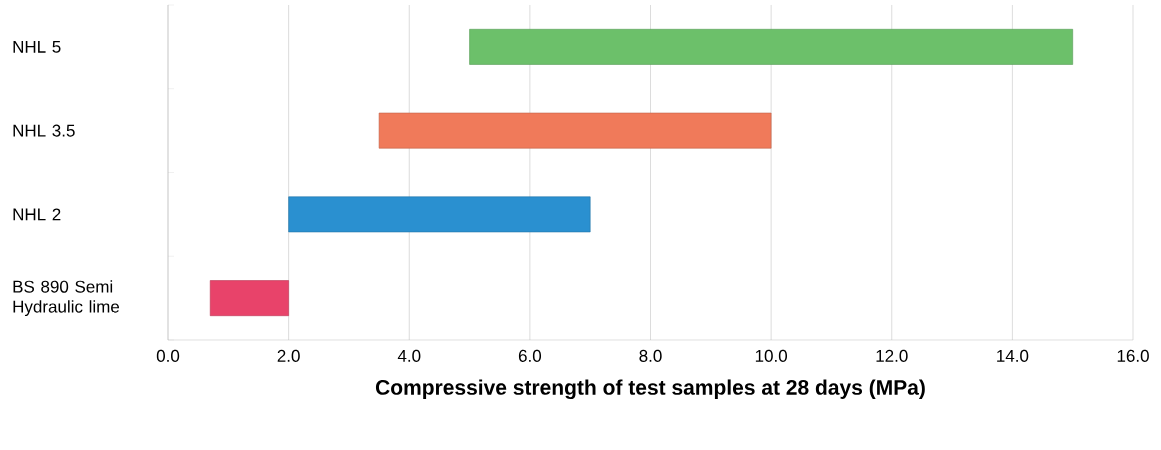  What do you see at coordinates (771, 355) in the screenshot?
I see `x-tick-label: 10.0` at bounding box center [771, 355].